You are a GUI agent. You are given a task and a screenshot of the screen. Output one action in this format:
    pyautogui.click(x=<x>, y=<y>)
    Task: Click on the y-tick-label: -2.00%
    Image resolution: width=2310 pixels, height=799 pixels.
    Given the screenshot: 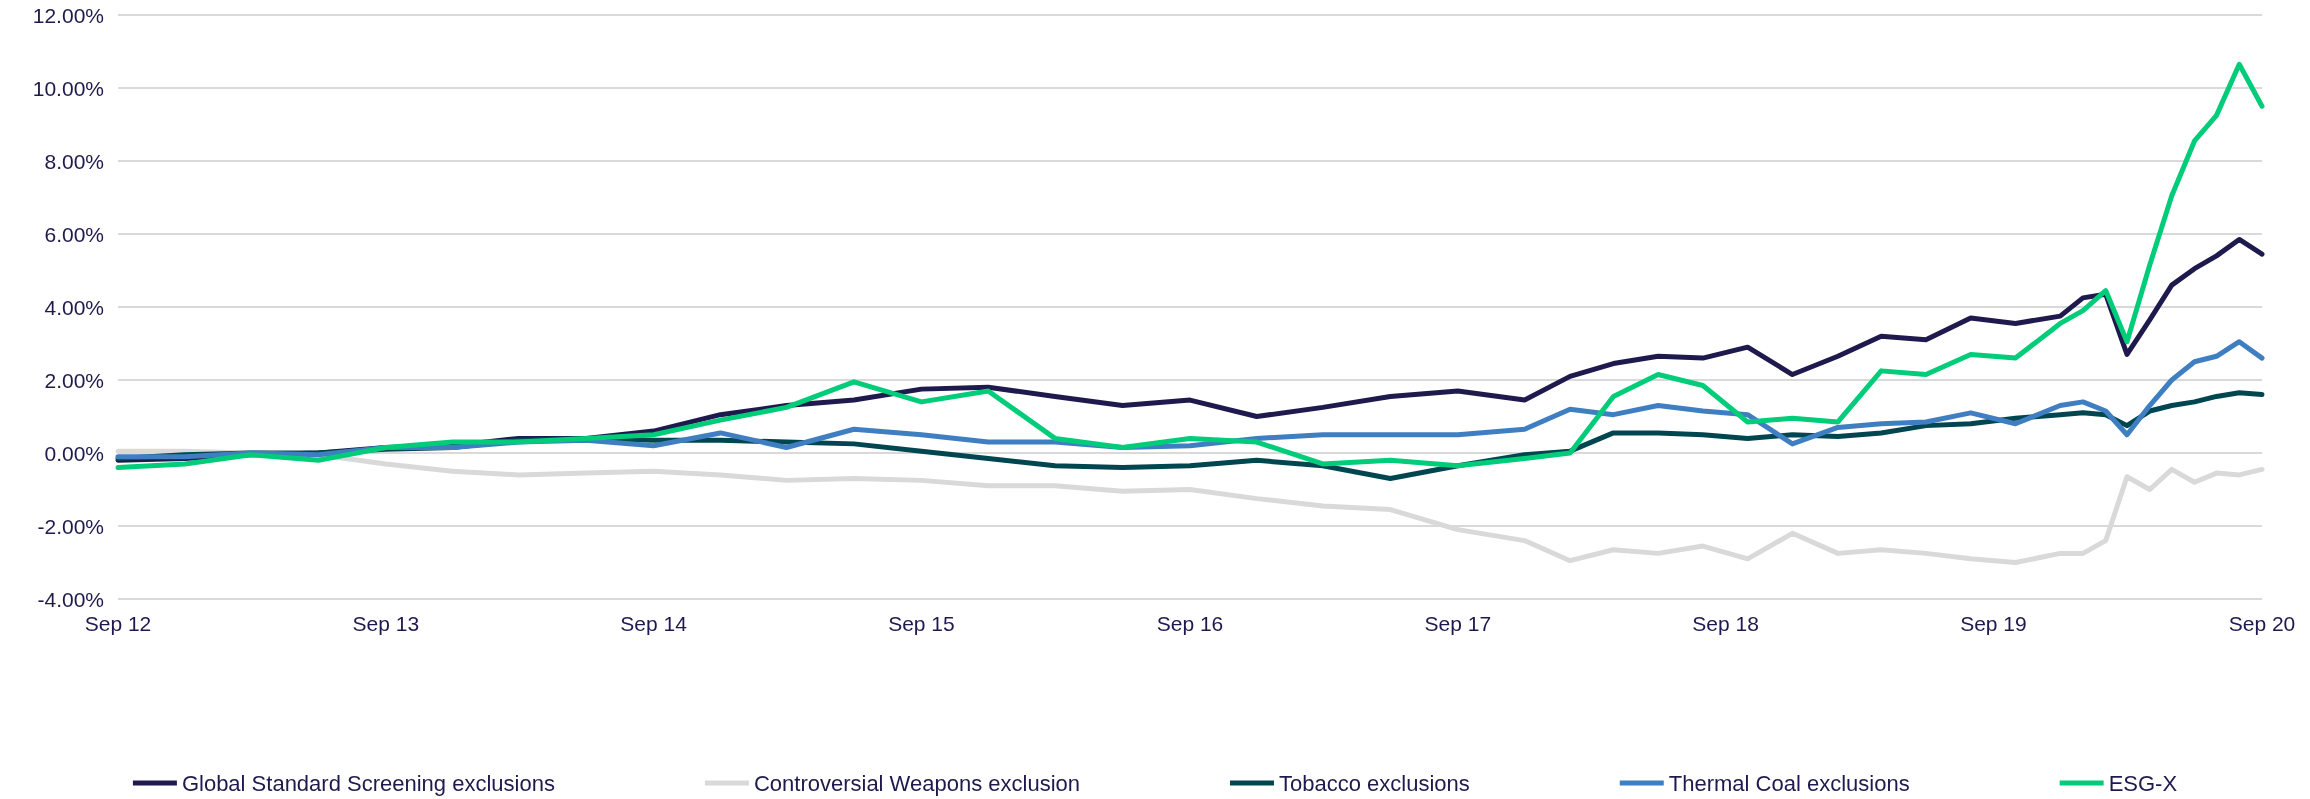 What is the action you would take?
    pyautogui.click(x=70, y=526)
    